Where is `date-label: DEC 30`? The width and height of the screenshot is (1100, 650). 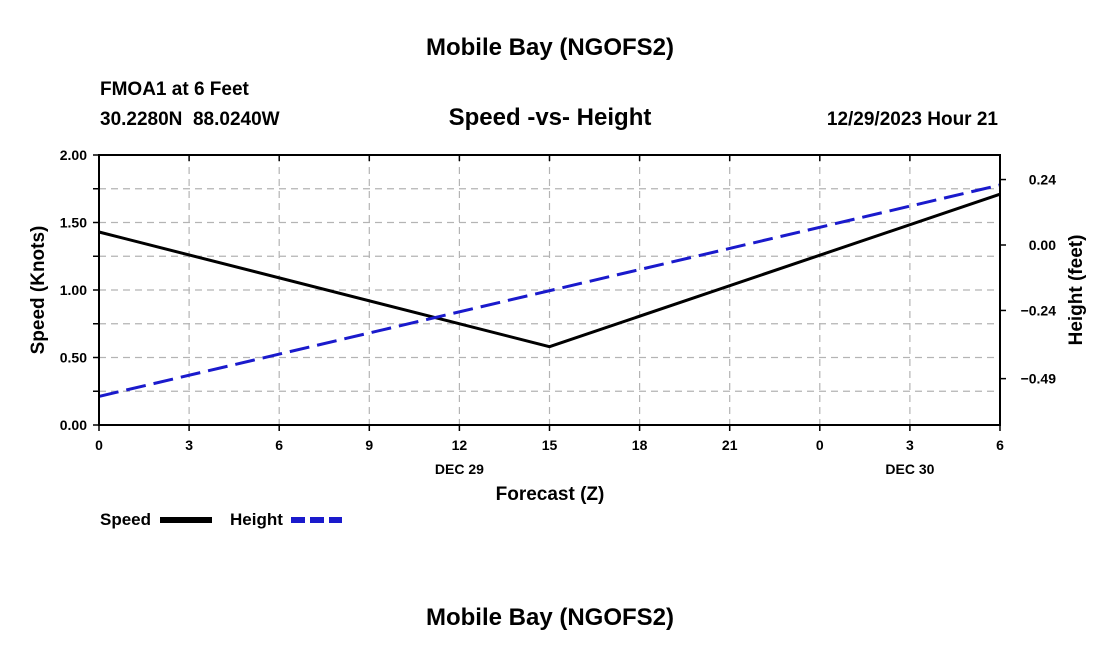 date-label: DEC 30 is located at coordinates (909, 469).